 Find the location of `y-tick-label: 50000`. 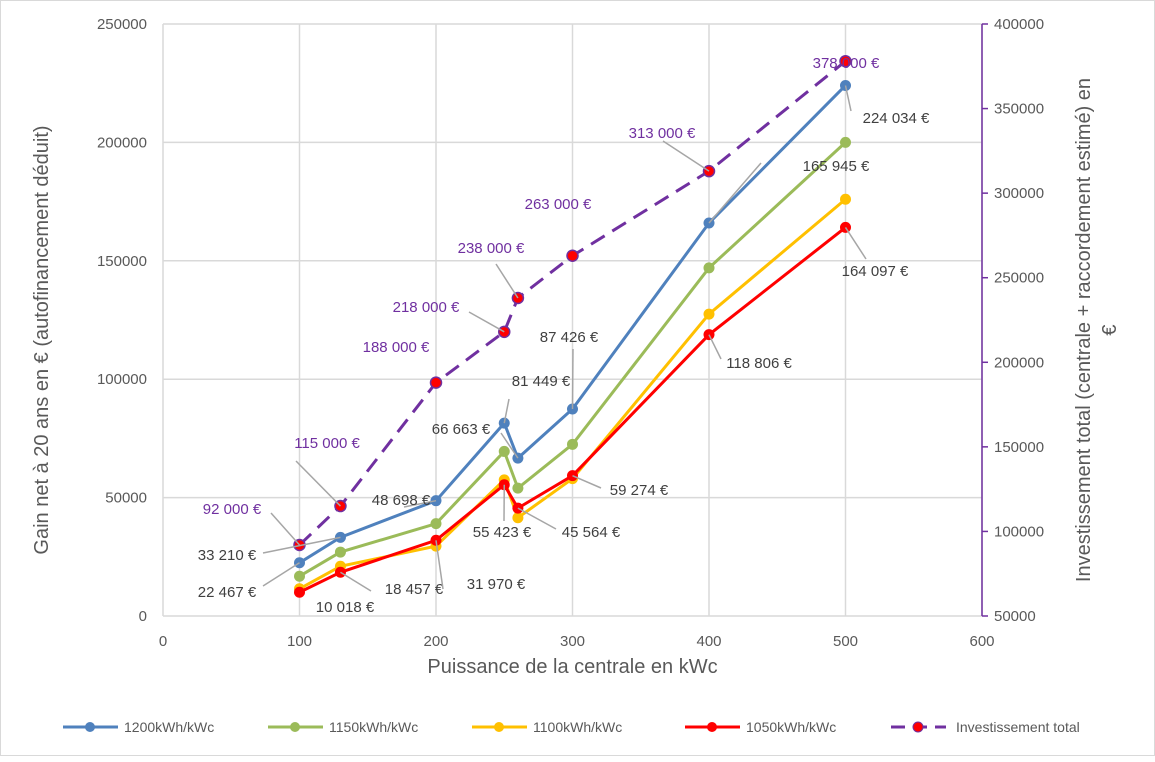

y-tick-label: 50000 is located at coordinates (126, 498).